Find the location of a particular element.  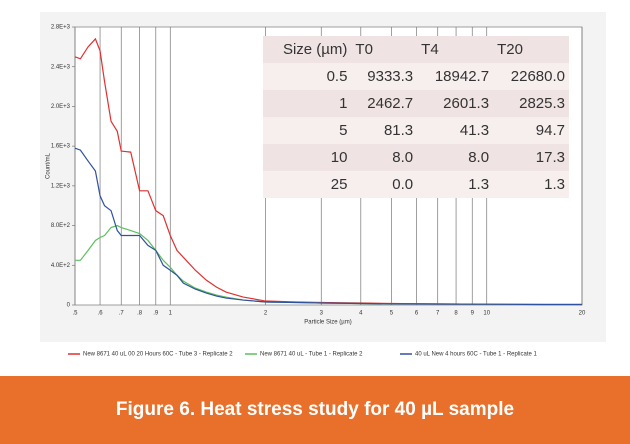

y-axis-label: Count/mL is located at coordinates (49, 165).